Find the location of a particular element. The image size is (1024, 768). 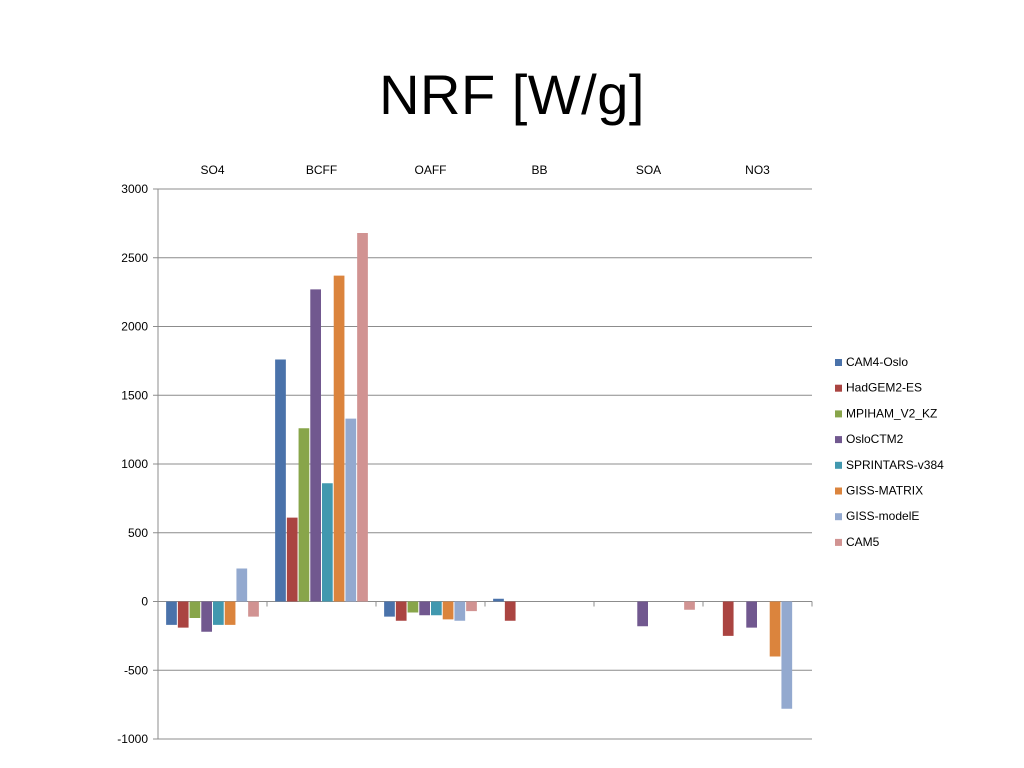

legend-label: CAM4-Oslo is located at coordinates (877, 362).